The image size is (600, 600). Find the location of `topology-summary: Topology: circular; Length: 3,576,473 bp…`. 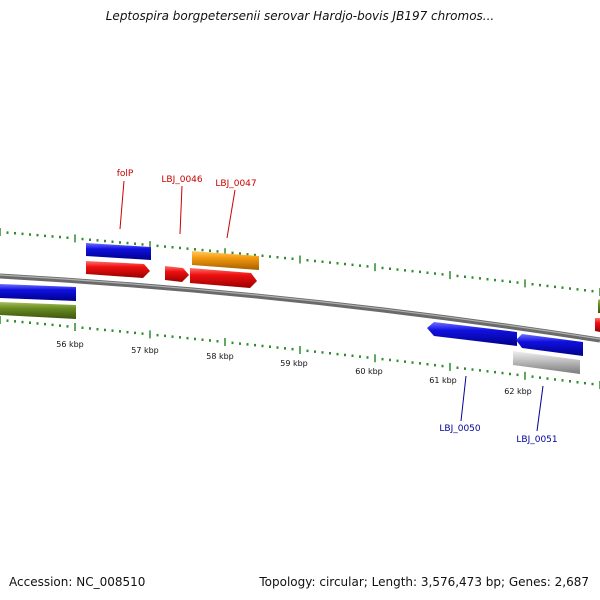

topology-summary: Topology: circular; Length: 3,576,473 bp… is located at coordinates (424, 582).